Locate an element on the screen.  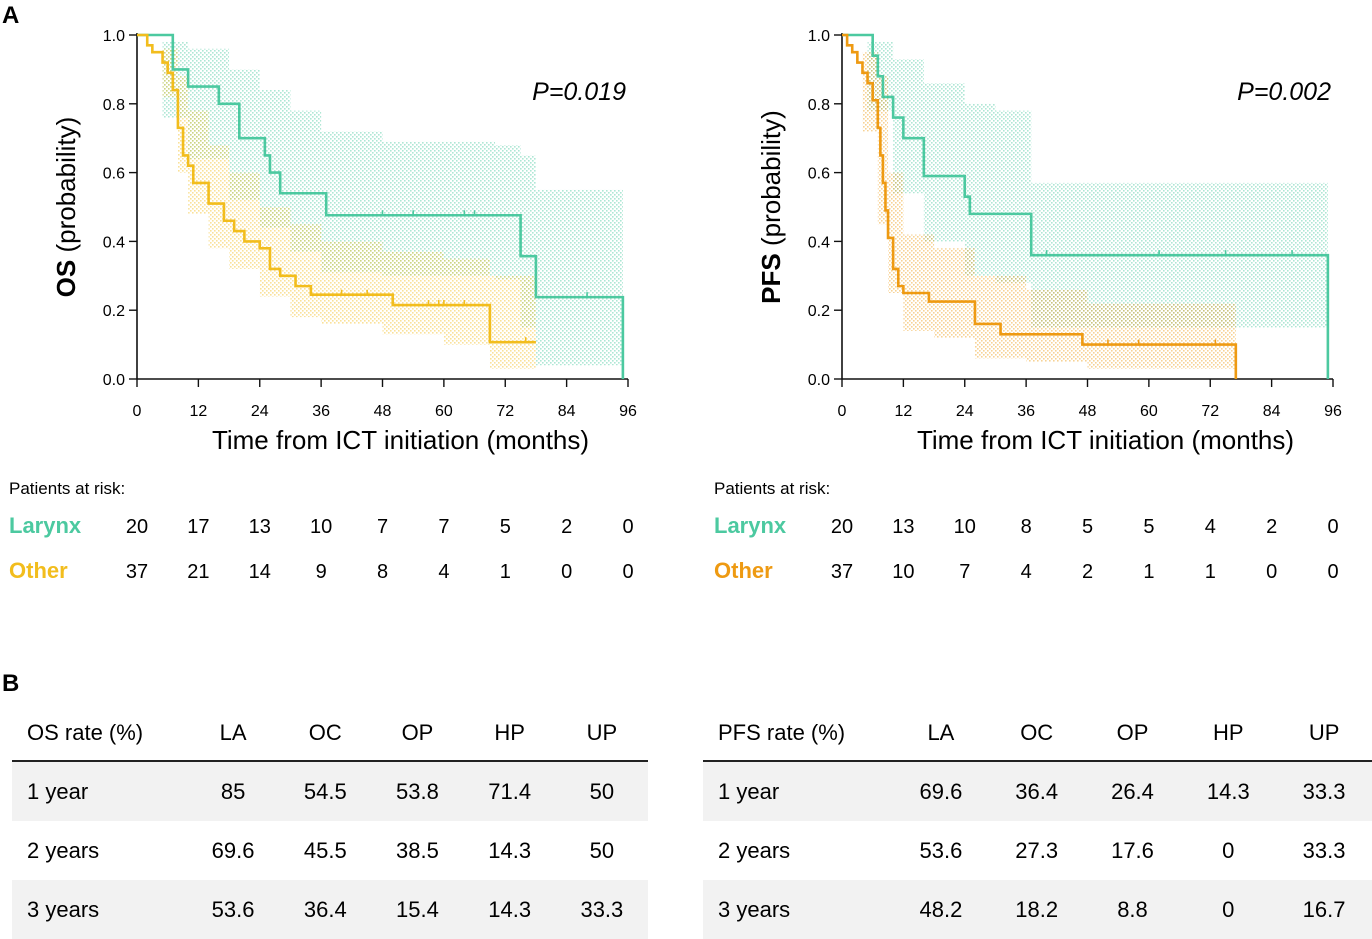
table-cell: 38.5 is located at coordinates (417, 850).